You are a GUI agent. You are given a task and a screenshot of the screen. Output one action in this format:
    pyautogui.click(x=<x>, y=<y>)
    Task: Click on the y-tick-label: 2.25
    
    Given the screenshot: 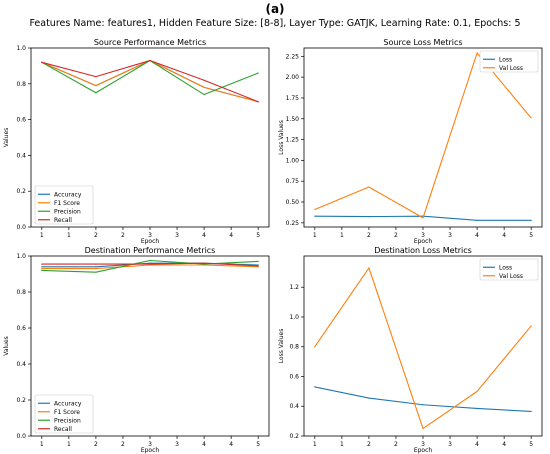 What is the action you would take?
    pyautogui.click(x=293, y=56)
    